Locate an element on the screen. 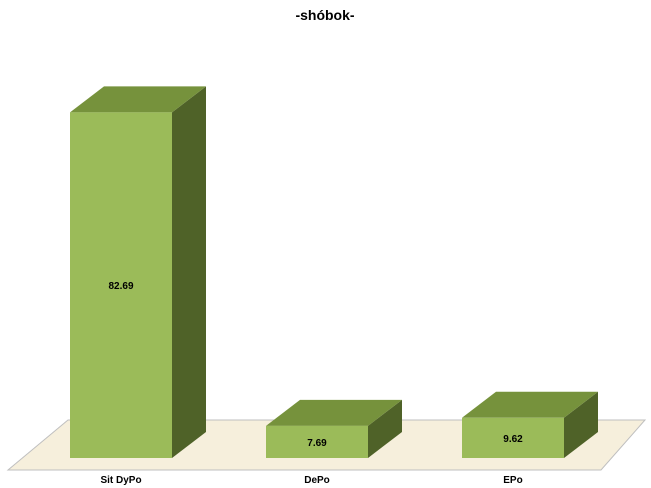 The height and width of the screenshot is (488, 651). data-label: 82.69 is located at coordinates (120, 286).